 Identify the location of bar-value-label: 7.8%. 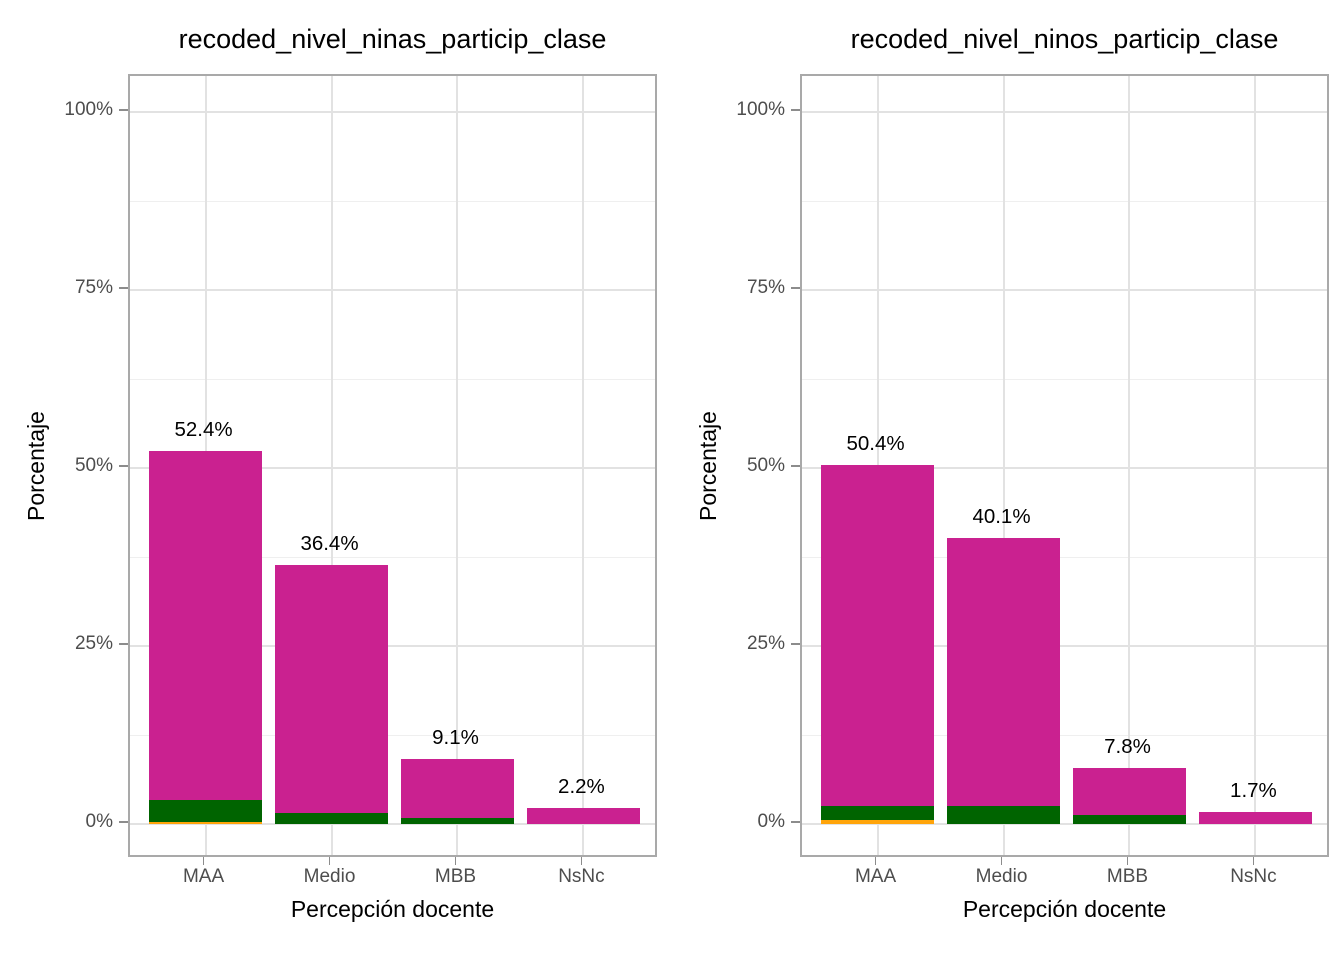
(1127, 747).